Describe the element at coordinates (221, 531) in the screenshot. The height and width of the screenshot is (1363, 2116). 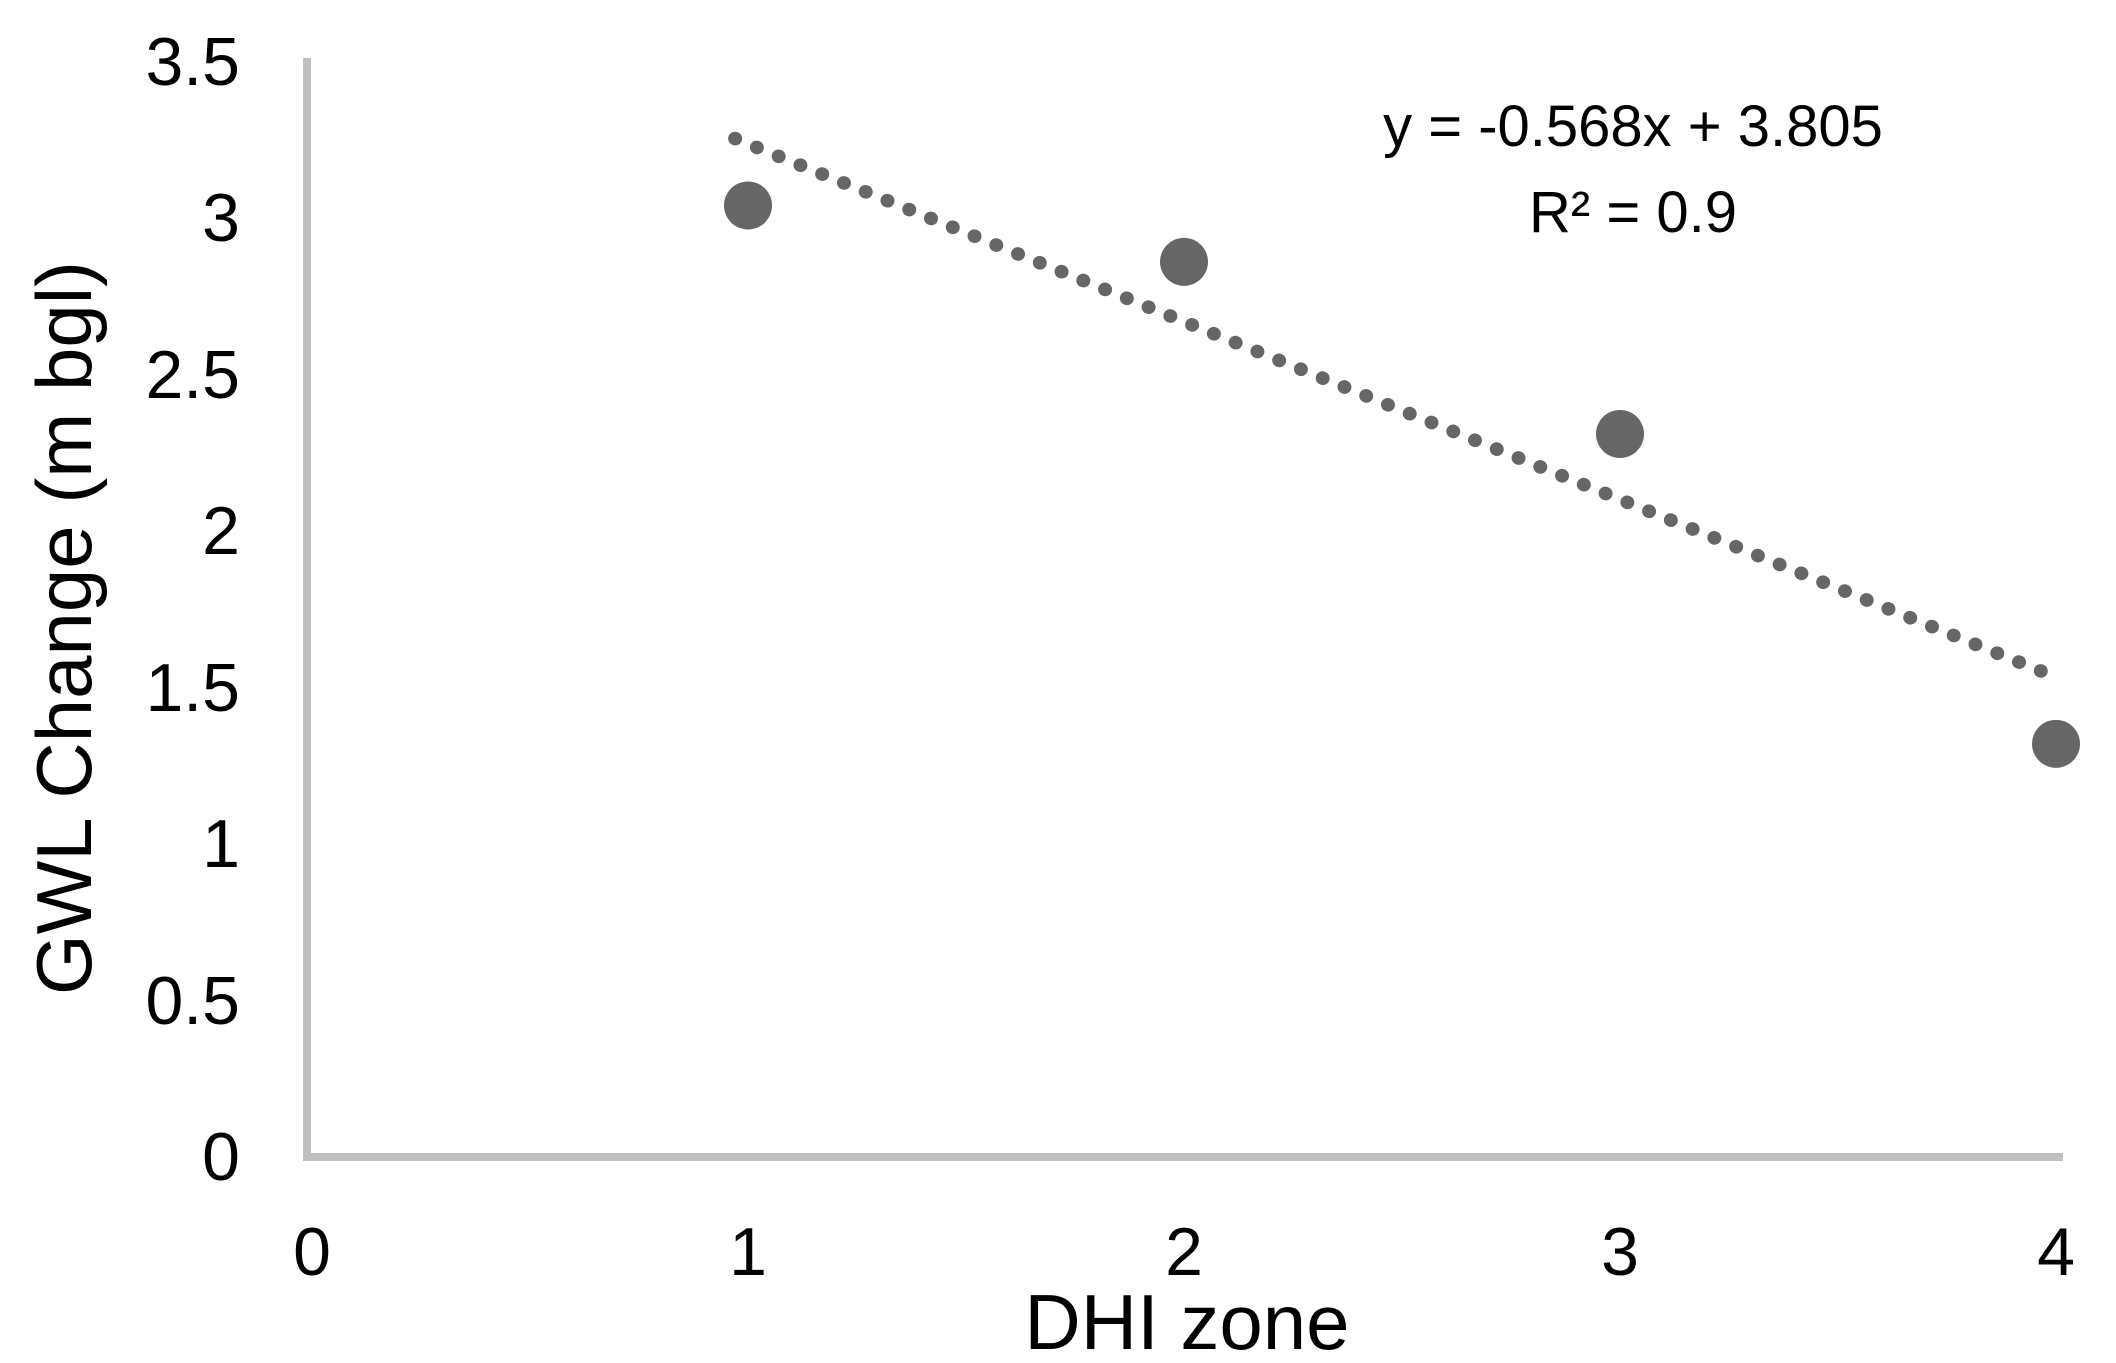
I see `y-tick-label: 2` at that location.